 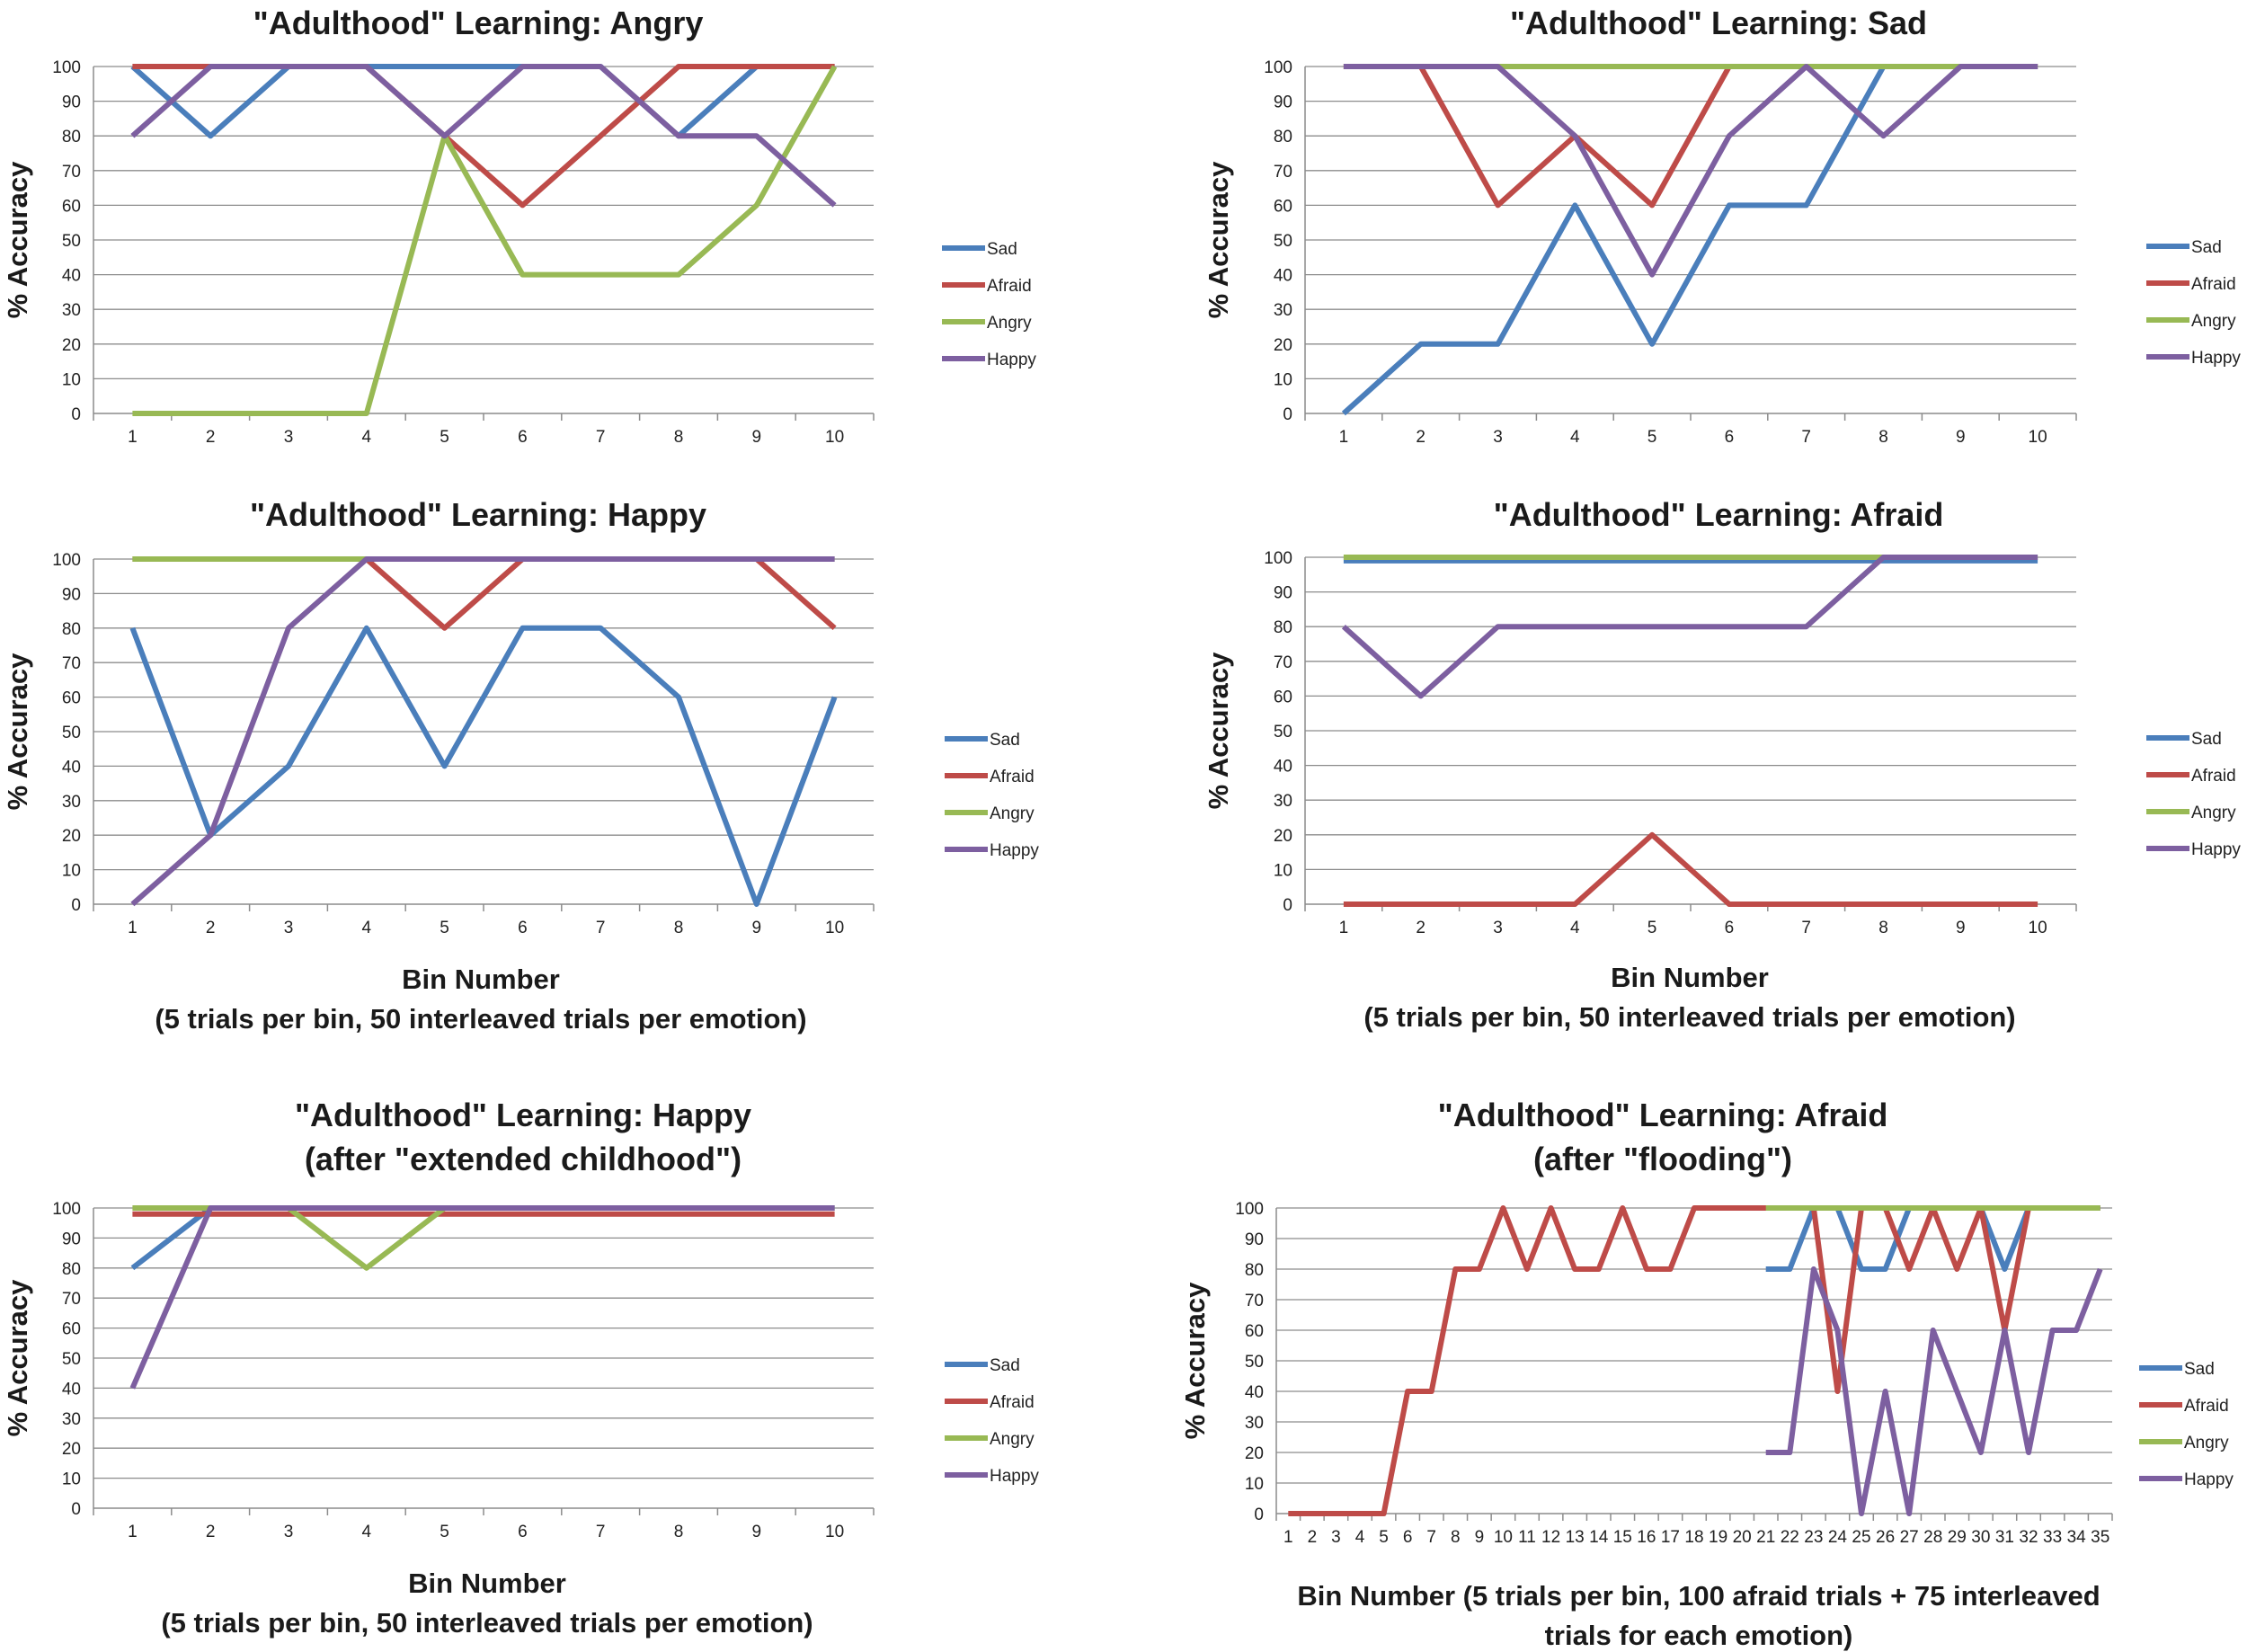 I want to click on x-tick-label: 23, so click(x=1814, y=1537).